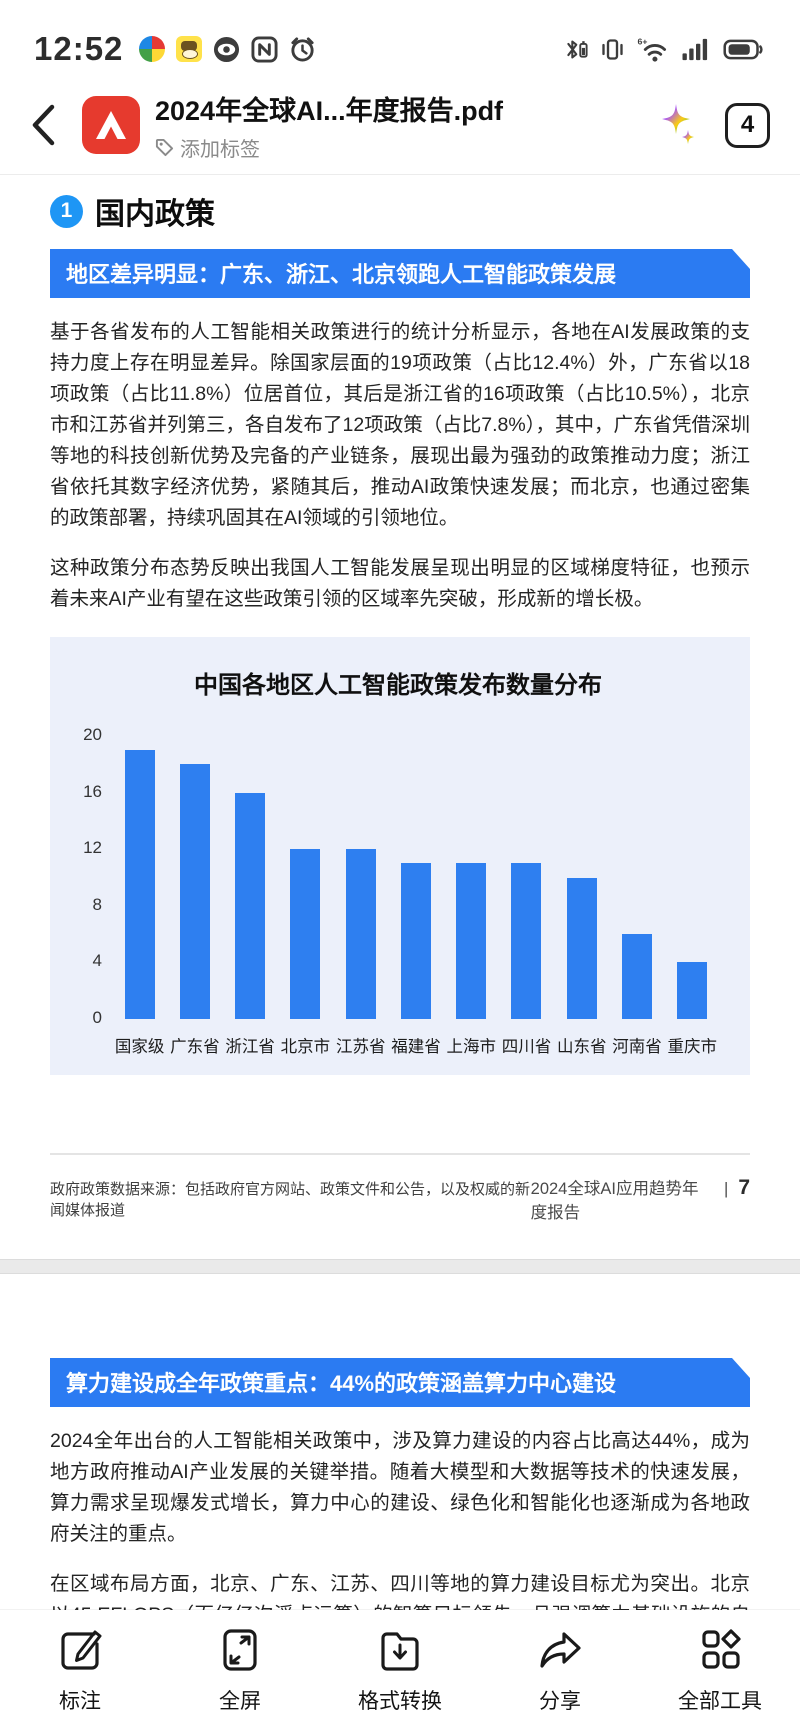 The width and height of the screenshot is (800, 1727). I want to click on wifi6-icon: 6+, so click(652, 49).